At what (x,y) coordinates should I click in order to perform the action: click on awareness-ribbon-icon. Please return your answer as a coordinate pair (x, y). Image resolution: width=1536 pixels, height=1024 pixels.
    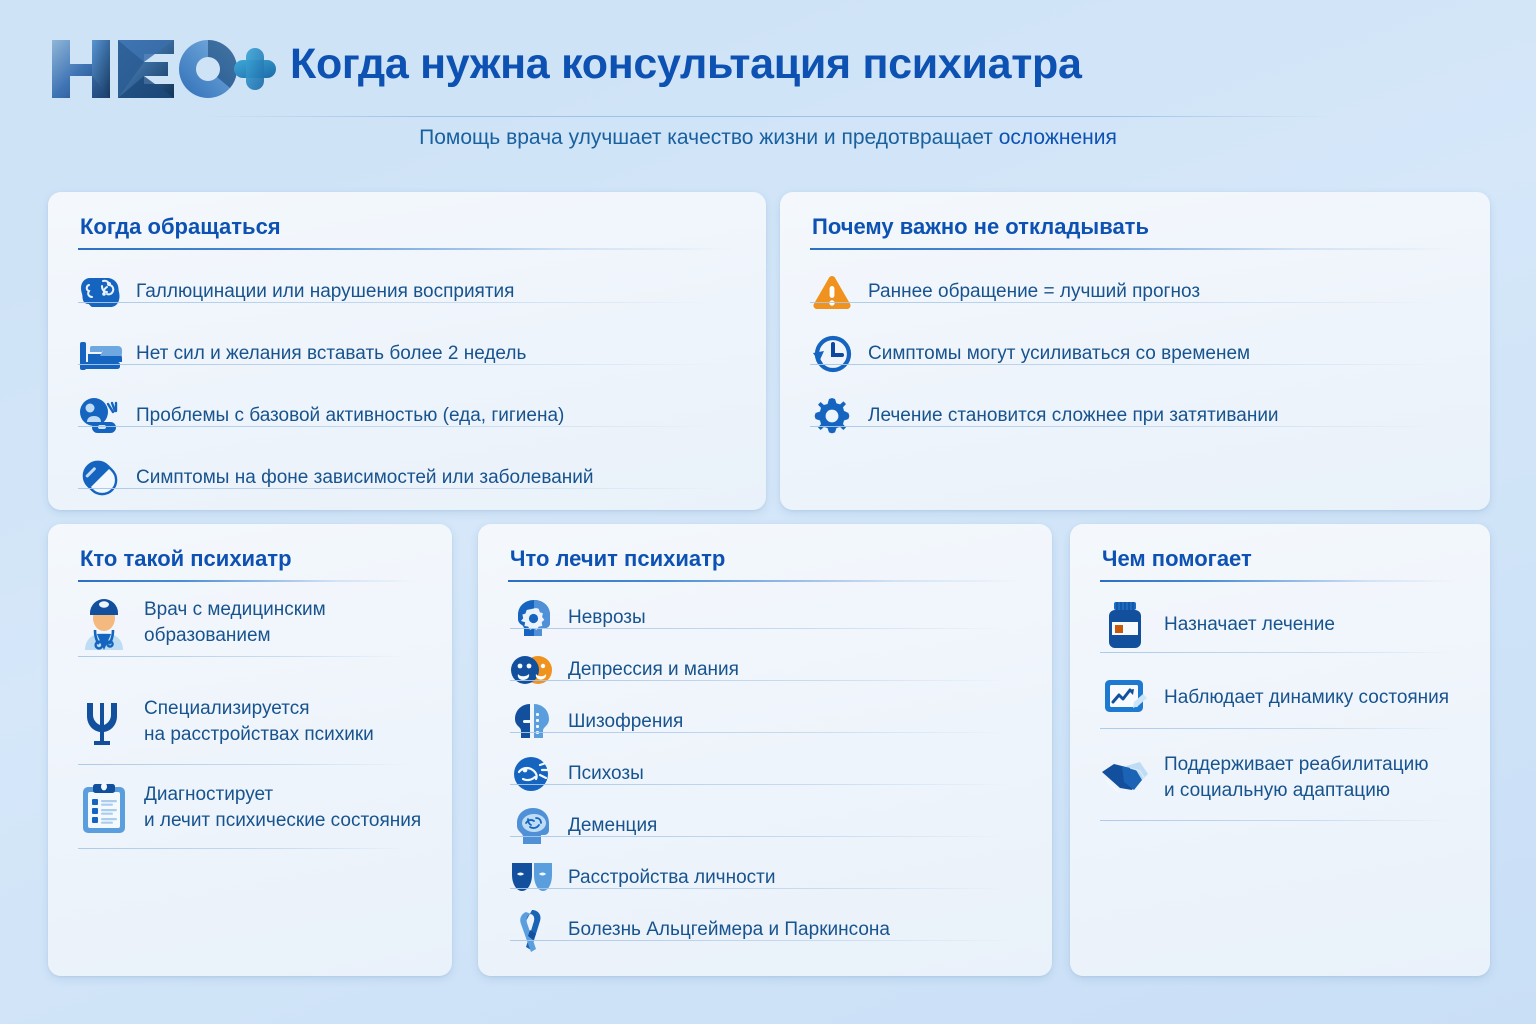
    Looking at the image, I should click on (532, 930).